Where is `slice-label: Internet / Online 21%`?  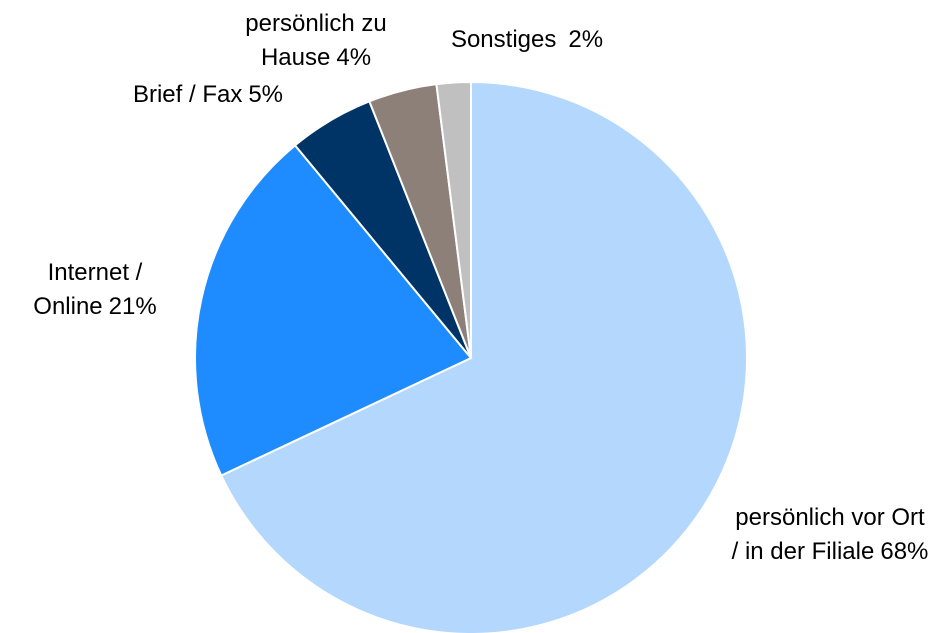
slice-label: Internet / Online 21% is located at coordinates (95, 290).